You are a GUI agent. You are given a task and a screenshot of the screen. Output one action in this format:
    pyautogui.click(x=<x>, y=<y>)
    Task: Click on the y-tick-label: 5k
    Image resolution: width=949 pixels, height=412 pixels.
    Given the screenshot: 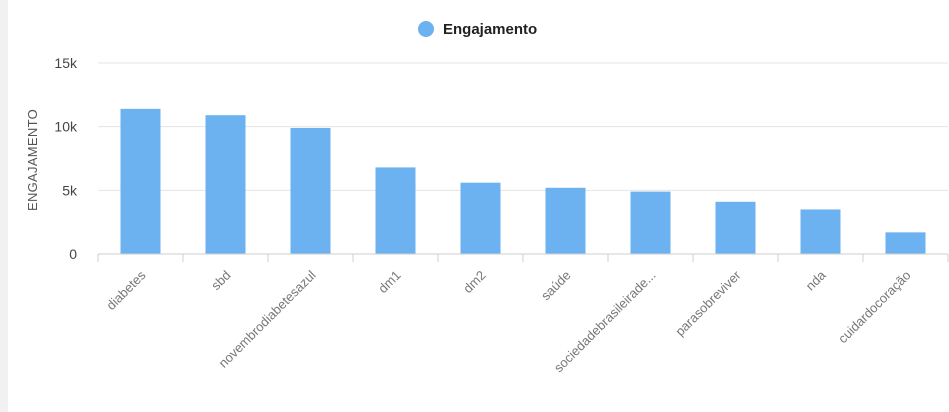 What is the action you would take?
    pyautogui.click(x=70, y=190)
    